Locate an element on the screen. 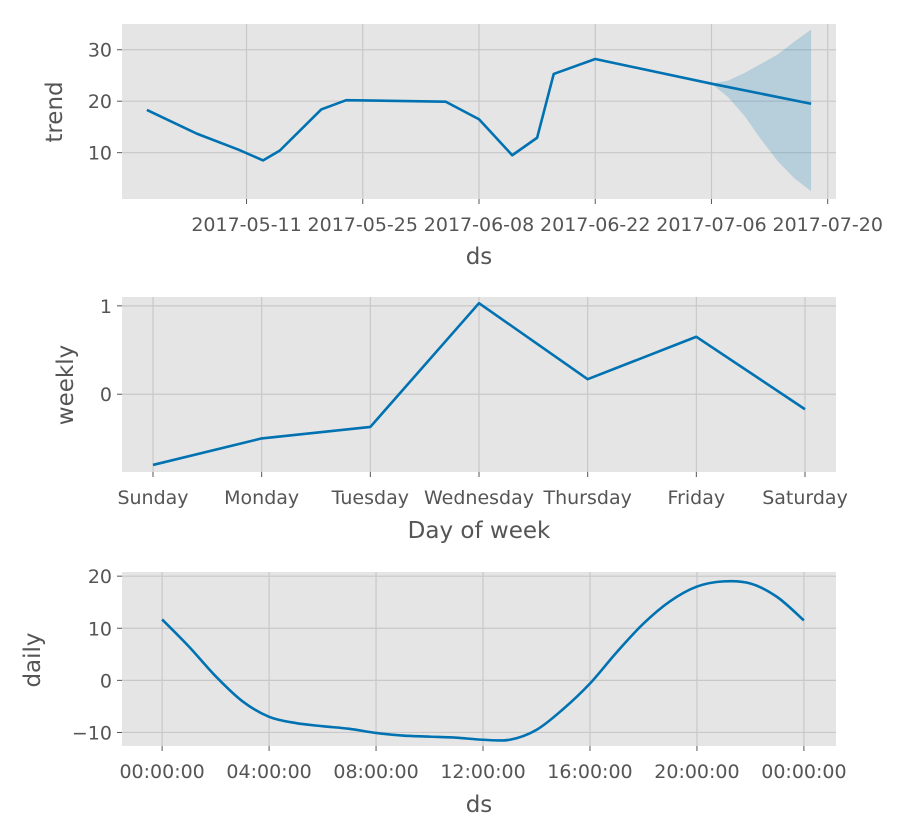 This screenshot has width=900, height=840. daily-panel-y-tick-label: −10 is located at coordinates (92, 733).